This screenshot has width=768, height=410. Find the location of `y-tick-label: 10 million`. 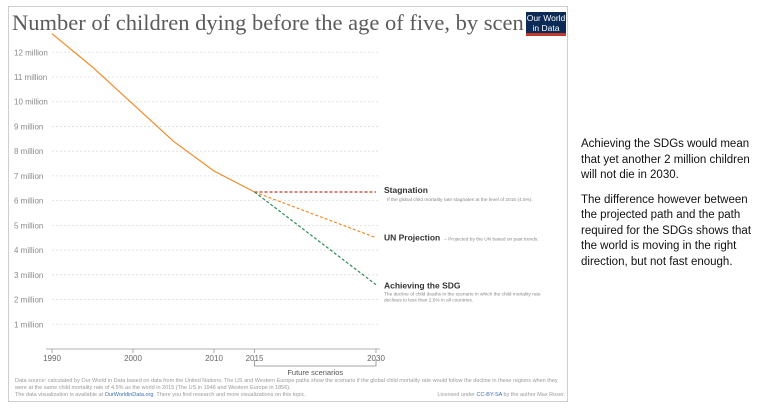

y-tick-label: 10 million is located at coordinates (31, 102).